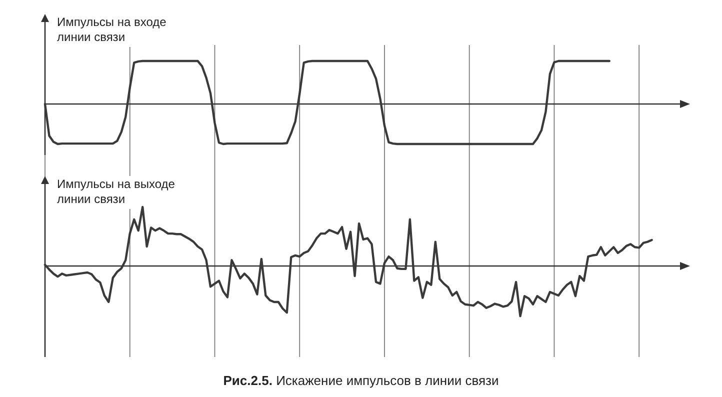 Image resolution: width=722 pixels, height=397 pixels. Describe the element at coordinates (112, 29) in the screenshot. I see `y-axis-title: Импульсы на входе линии связи` at that location.